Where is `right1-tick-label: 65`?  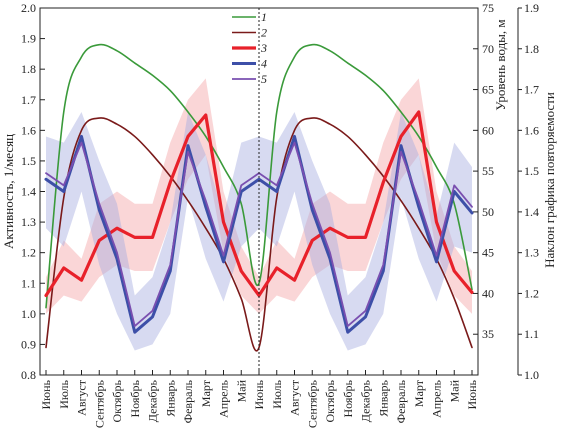
right1-tick-label: 65 is located at coordinates (488, 90).